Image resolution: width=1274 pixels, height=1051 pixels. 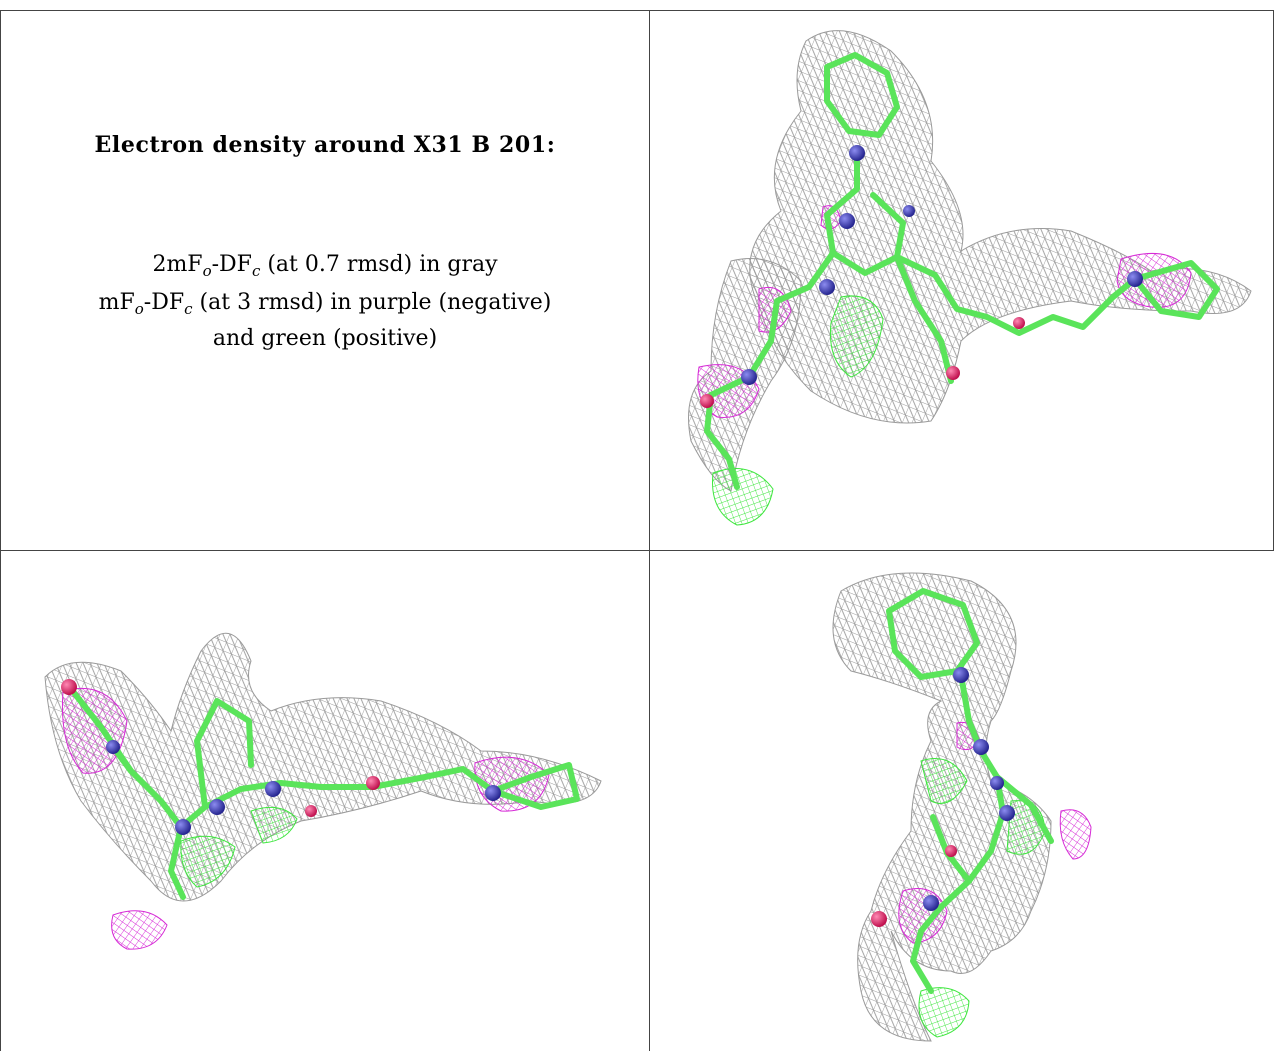 I want to click on caption-title: Electron density around X31 B 201:, so click(x=325, y=145).